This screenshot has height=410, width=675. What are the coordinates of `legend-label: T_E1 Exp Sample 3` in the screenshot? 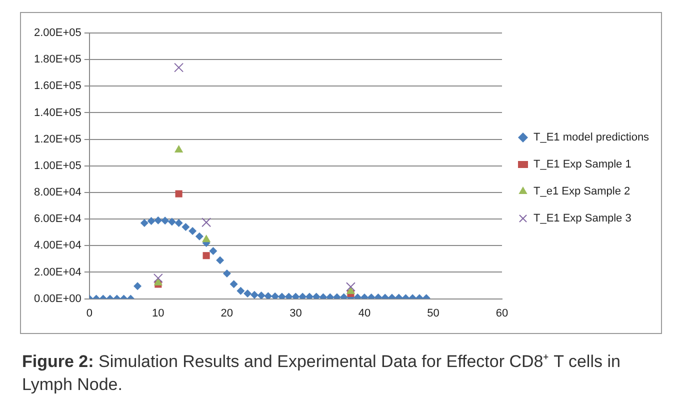 It's located at (583, 218).